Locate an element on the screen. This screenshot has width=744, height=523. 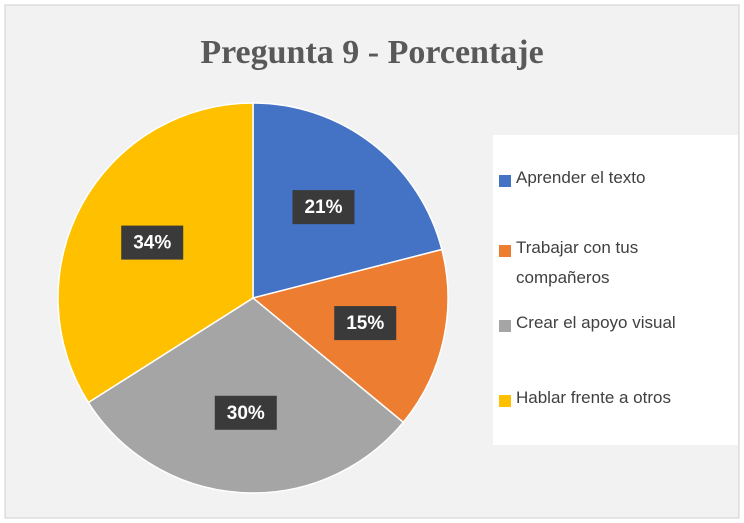
legend-label: Aprender el texto is located at coordinates (581, 177).